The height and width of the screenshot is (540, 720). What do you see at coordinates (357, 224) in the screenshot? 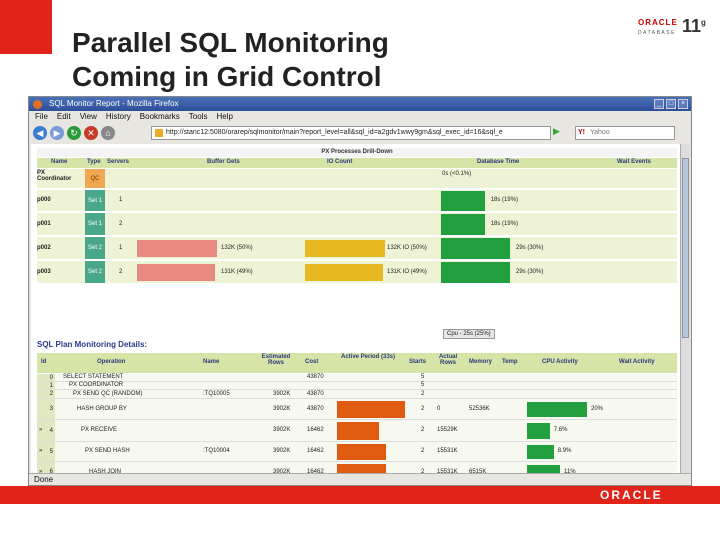
I see `drilldown-row: p001 Set 1 2 18s (19%)` at bounding box center [357, 224].